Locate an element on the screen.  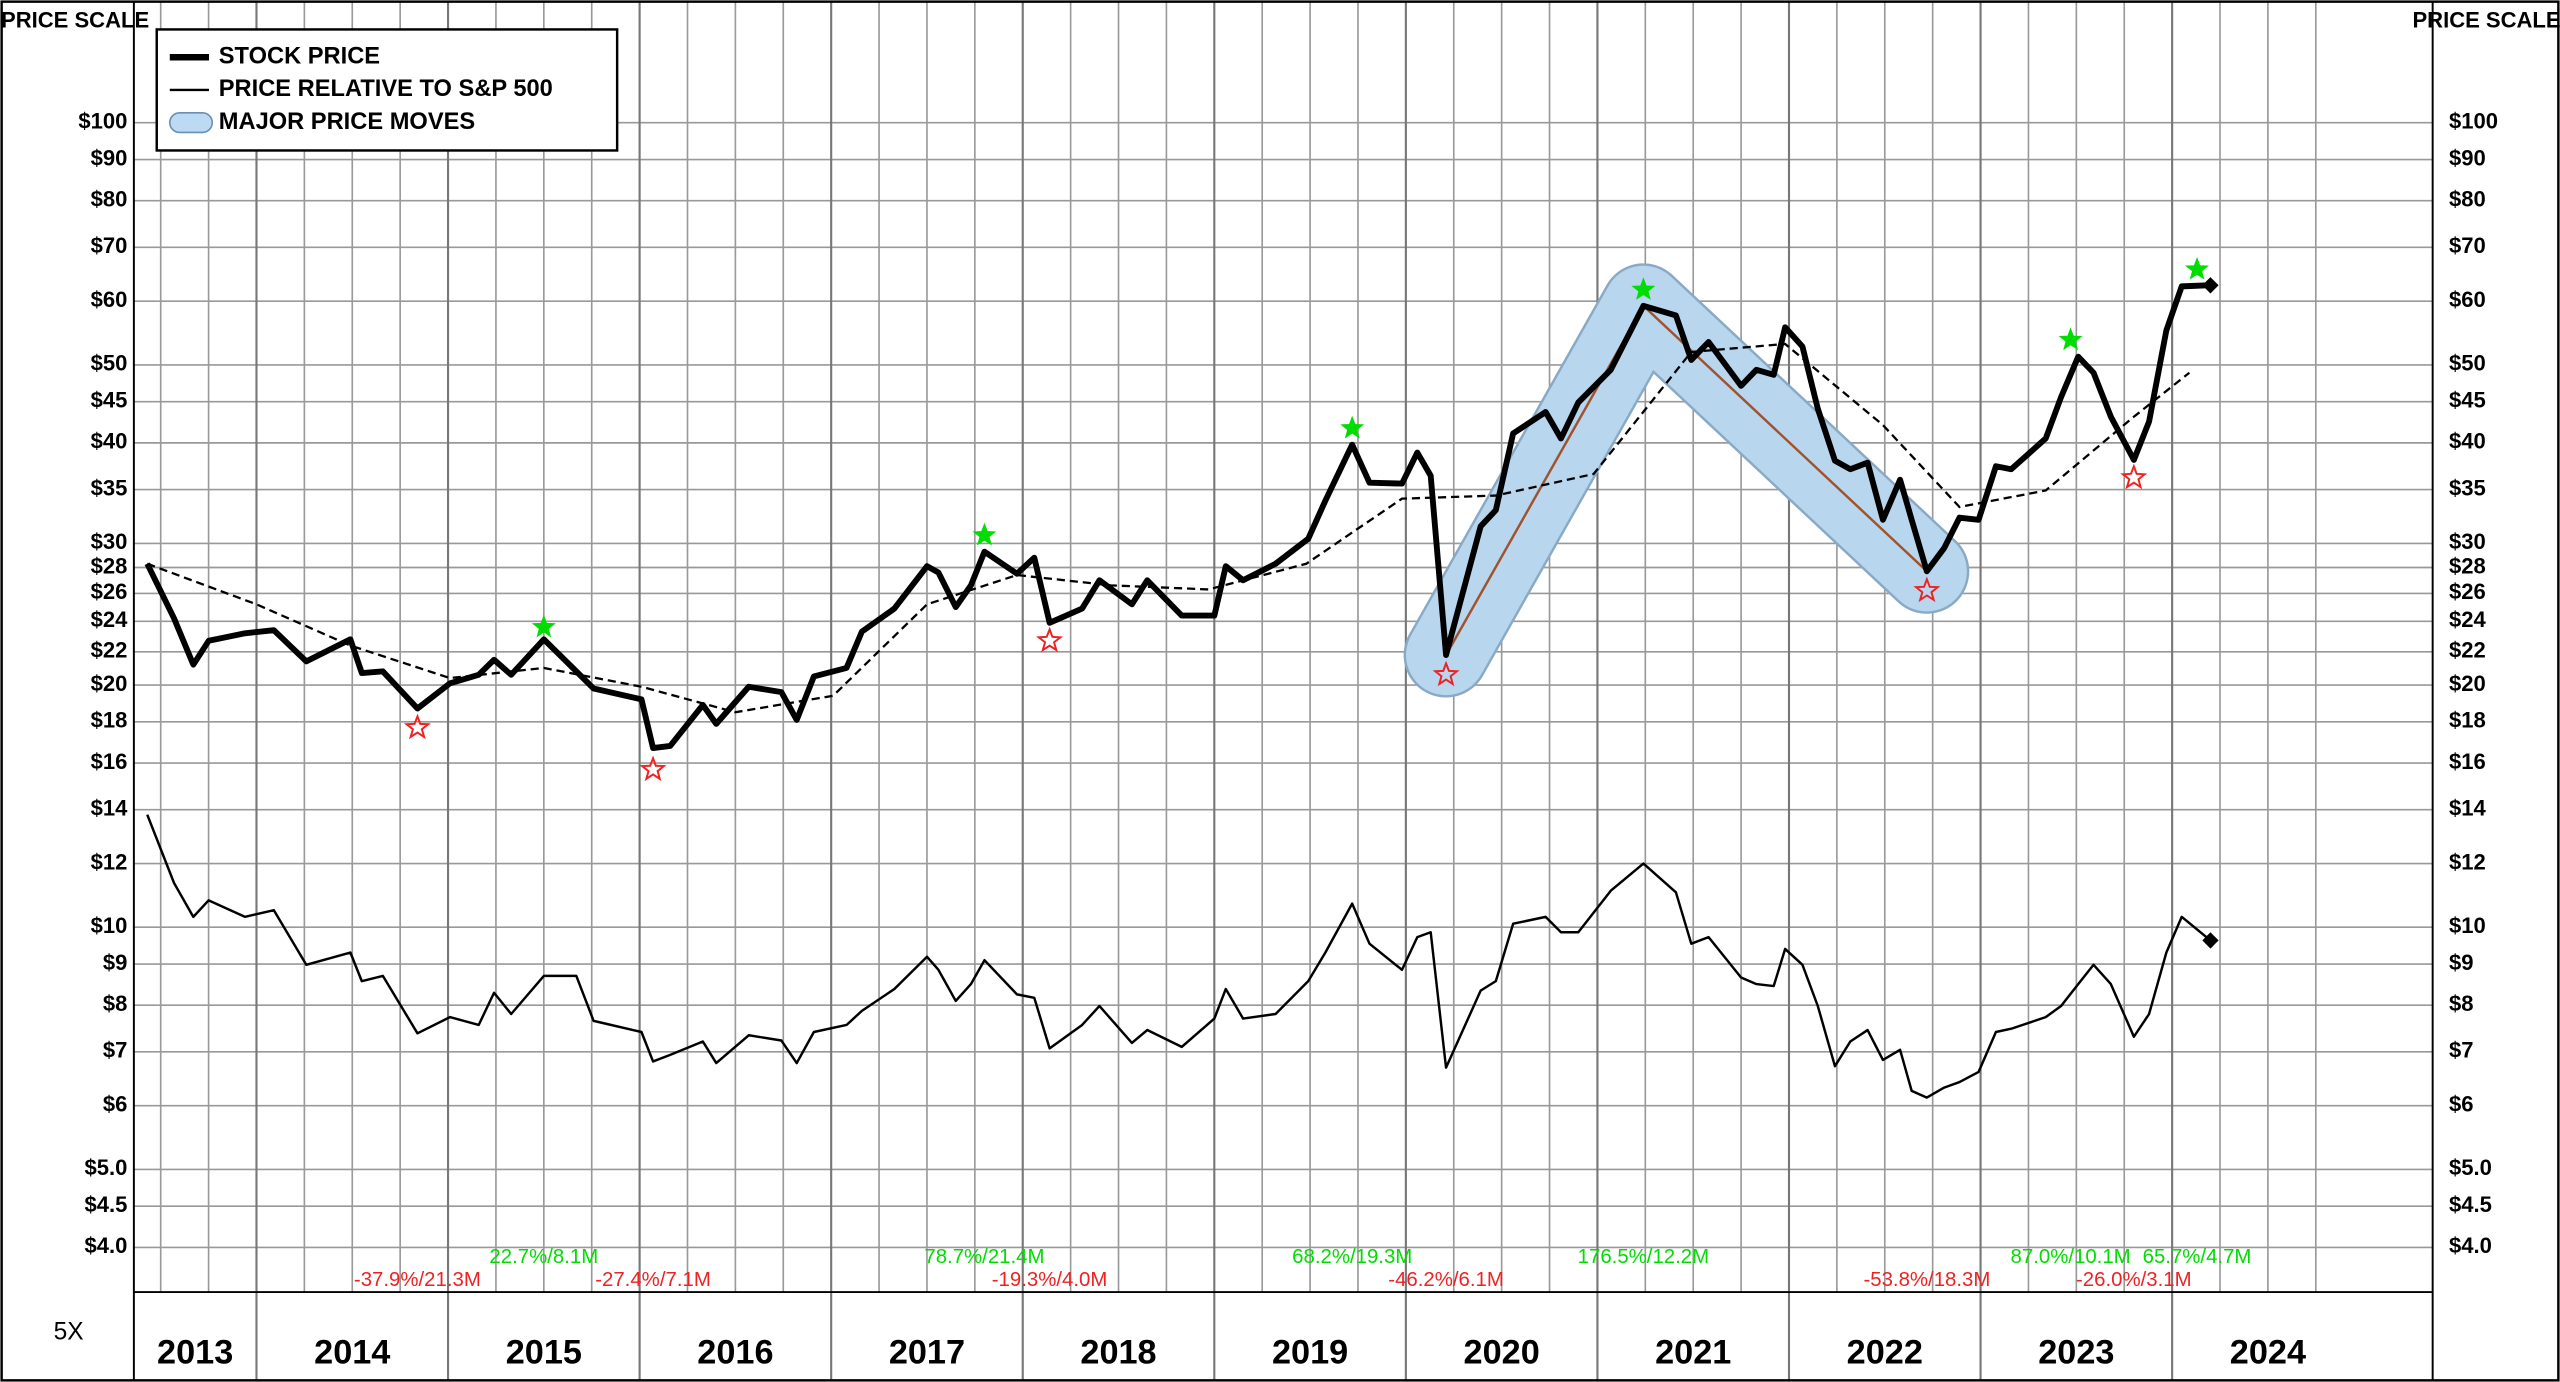
annotation: -37.9%/21.3M is located at coordinates (417, 1280).